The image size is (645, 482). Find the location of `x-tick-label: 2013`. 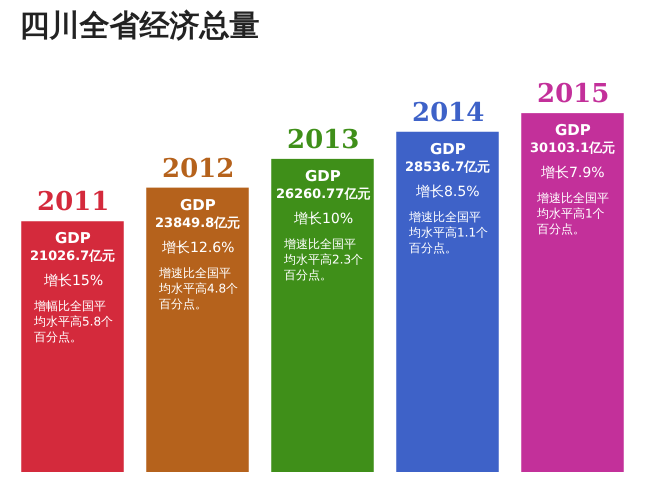

x-tick-label: 2013 is located at coordinates (323, 140).